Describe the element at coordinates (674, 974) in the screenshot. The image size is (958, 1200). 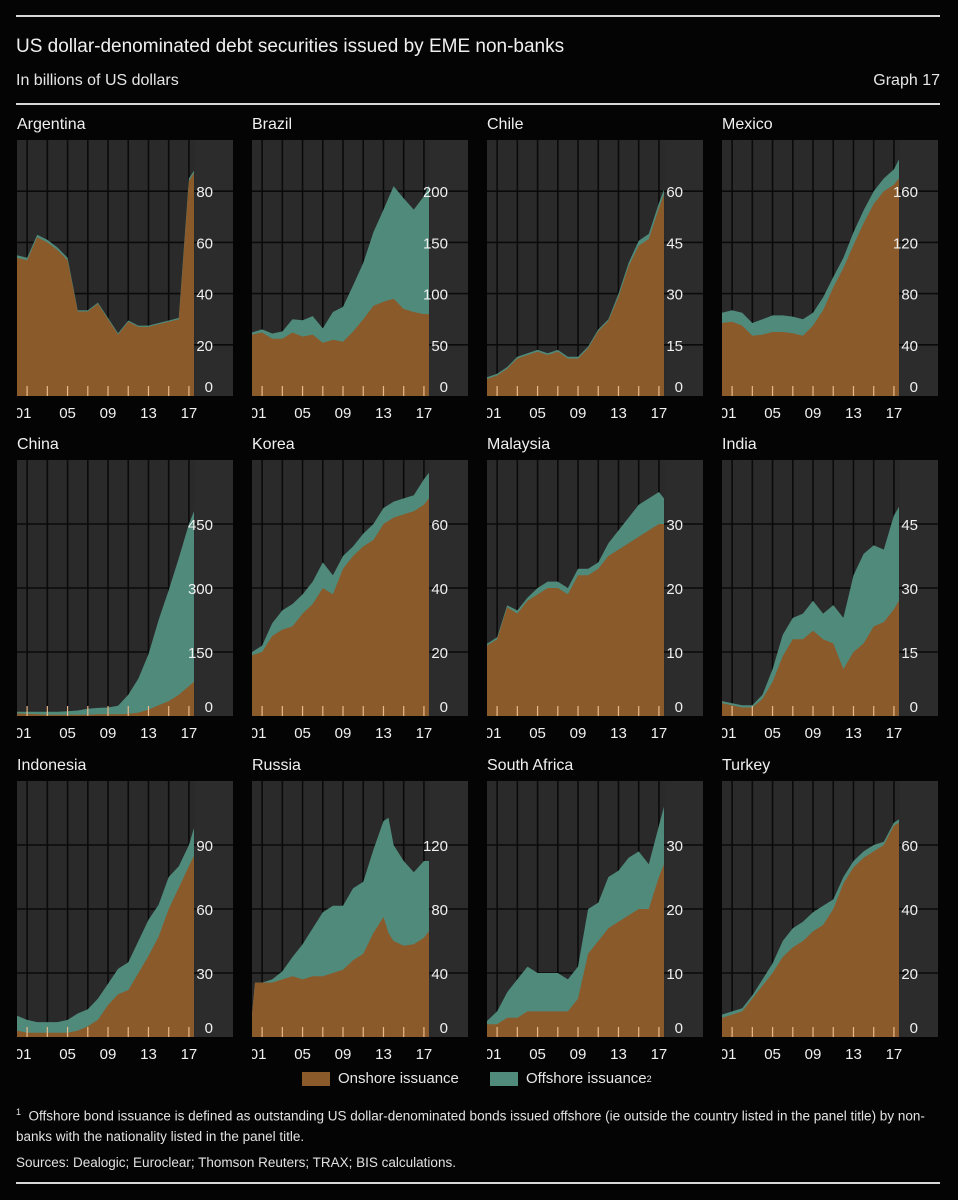
I see `y-tick-label: 10` at that location.